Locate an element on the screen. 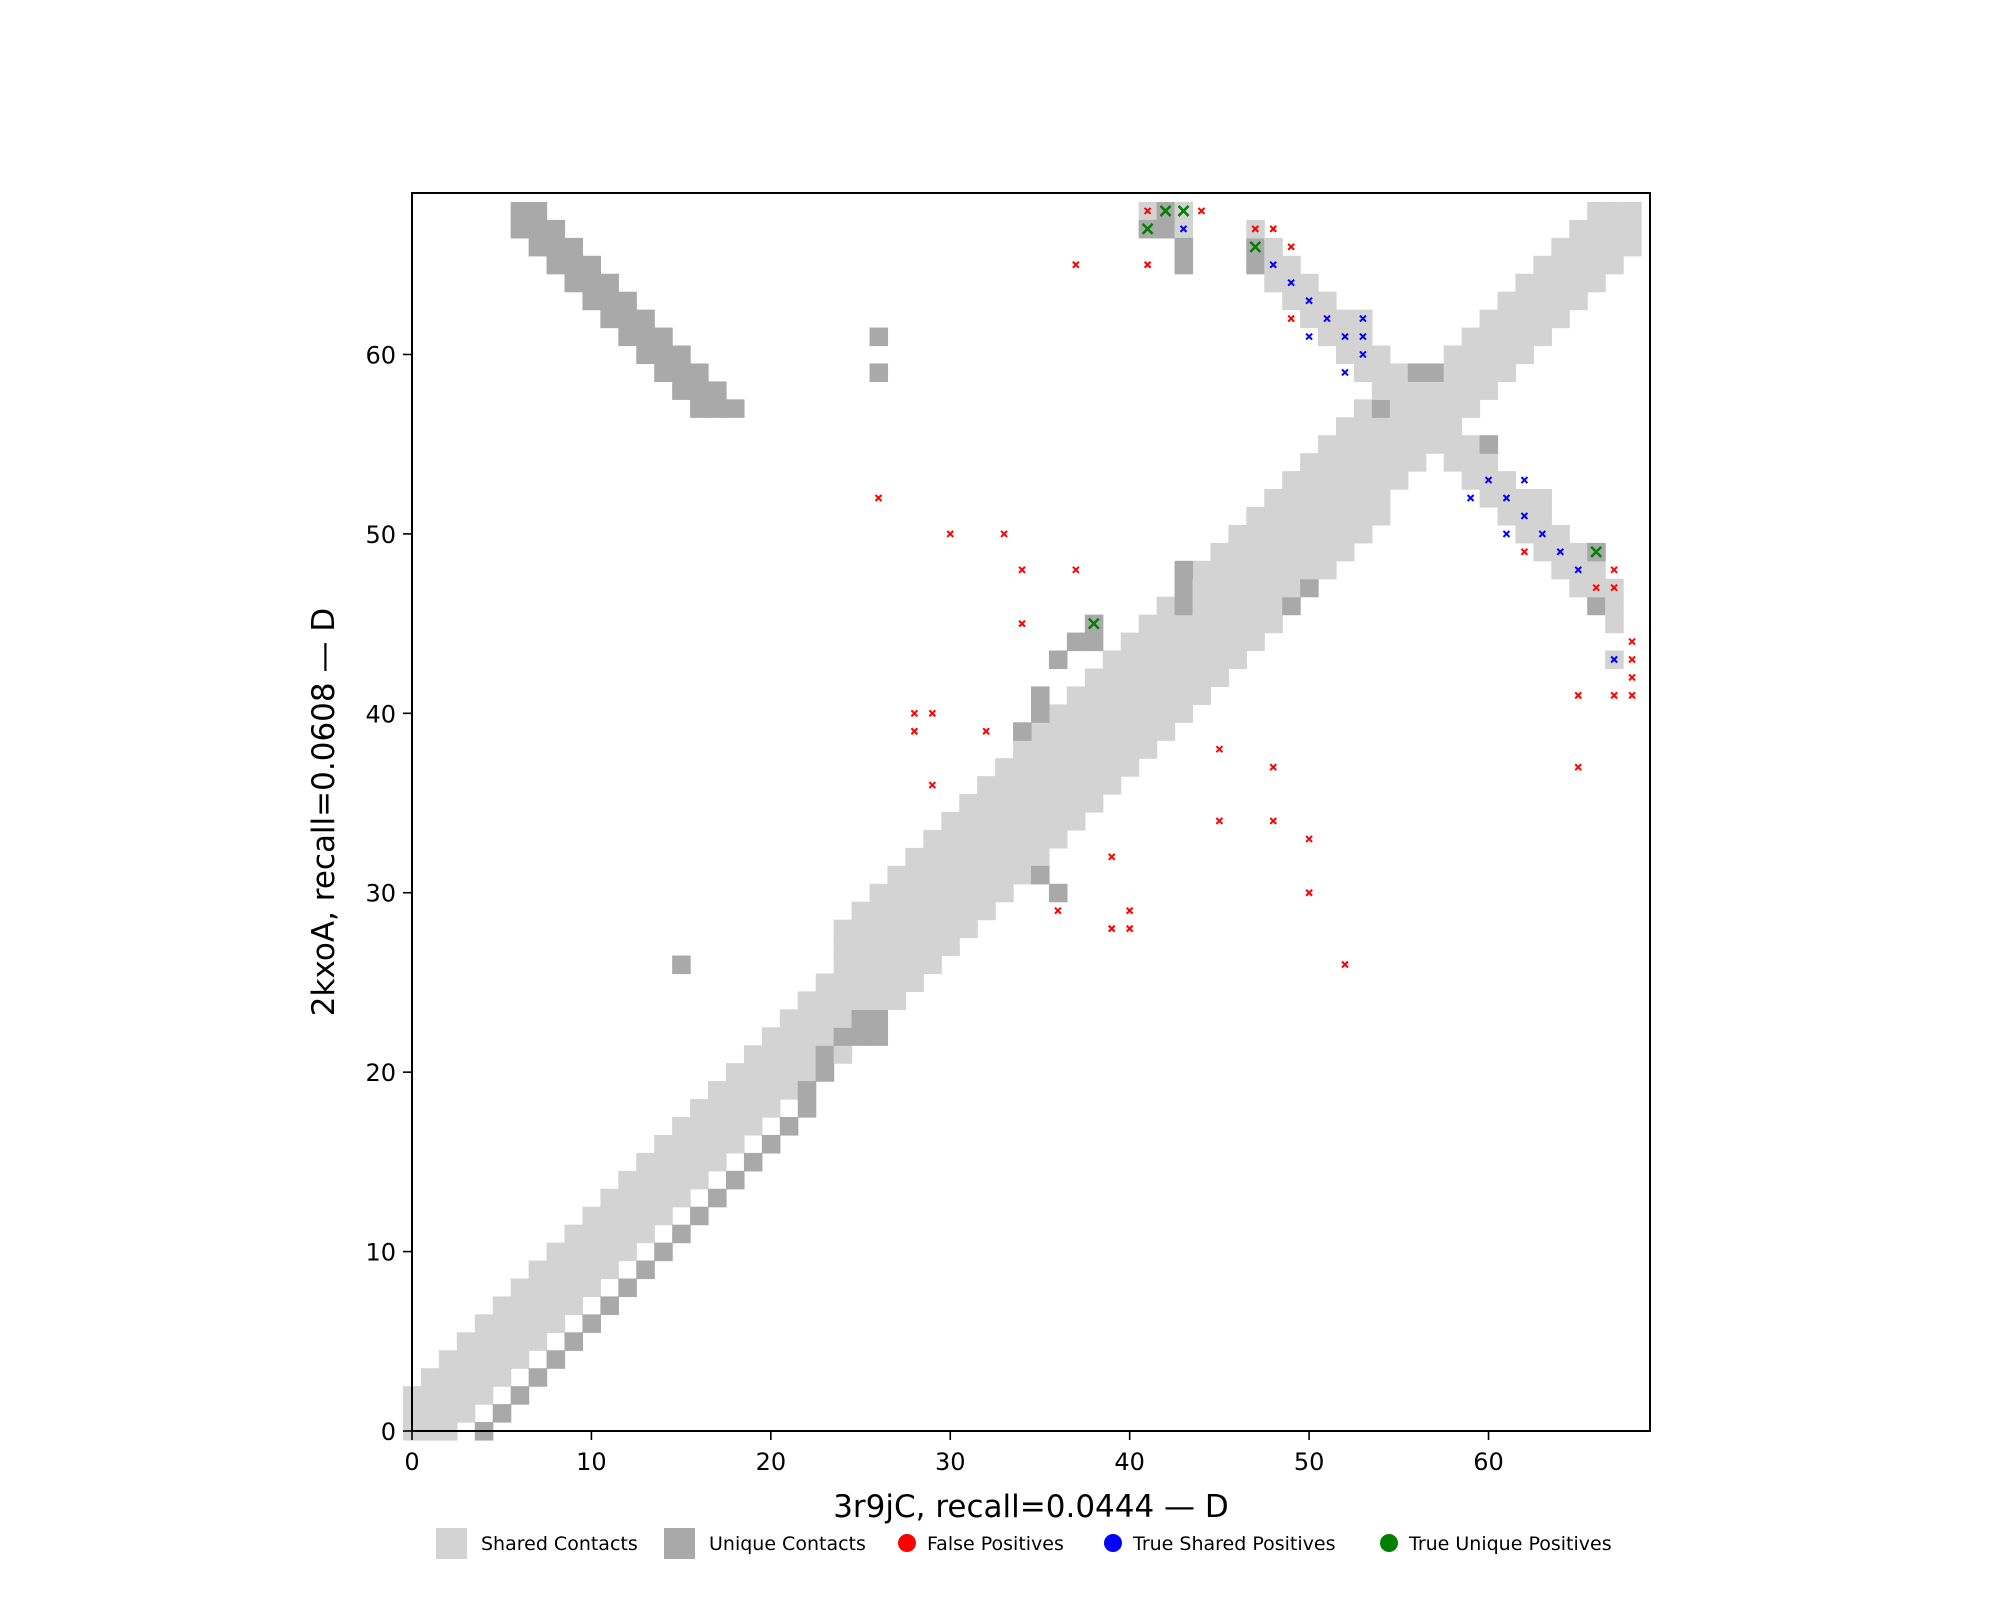 The width and height of the screenshot is (2000, 1604). x-tick-label: 30 is located at coordinates (950, 1462).